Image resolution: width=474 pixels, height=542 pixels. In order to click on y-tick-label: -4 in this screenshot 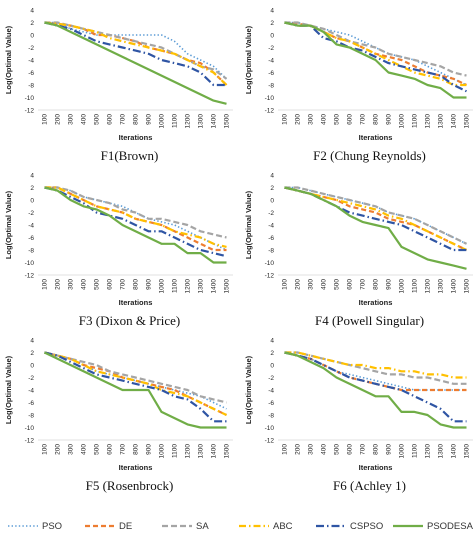, I will do `click(31, 390)`.